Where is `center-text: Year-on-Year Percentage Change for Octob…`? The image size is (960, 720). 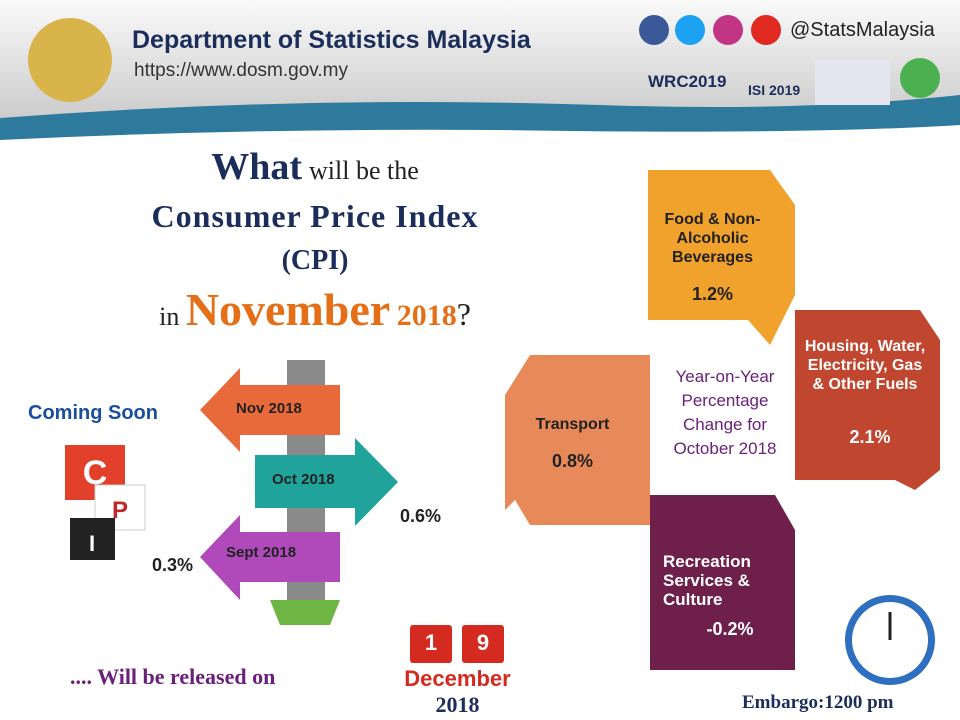 center-text: Year-on-Year Percentage Change for Octob… is located at coordinates (725, 412).